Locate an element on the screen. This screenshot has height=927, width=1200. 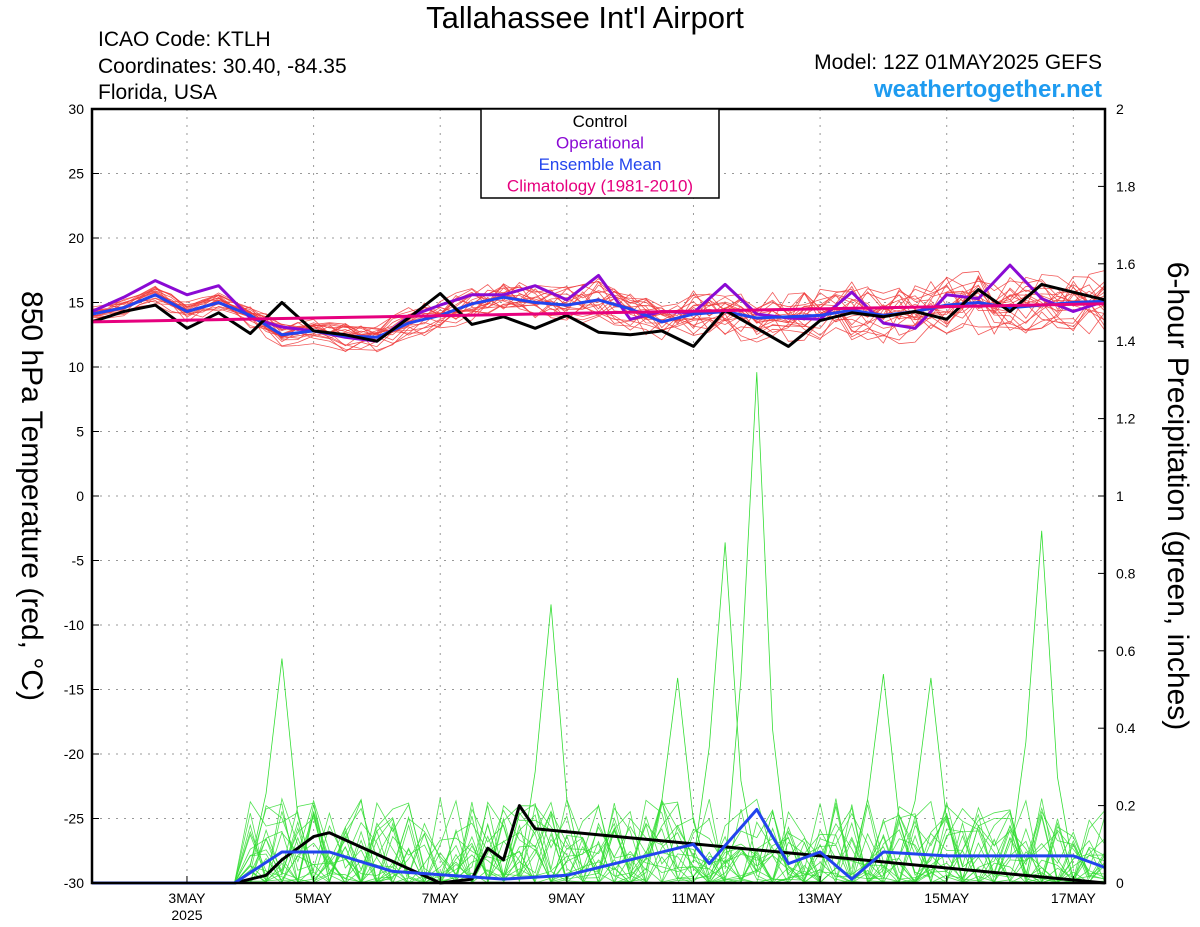
y1-axis-ticks: 30 25 20 15 10 5 0 -5 -10 -15 -20 -25 -30 is located at coordinates (81, 496).